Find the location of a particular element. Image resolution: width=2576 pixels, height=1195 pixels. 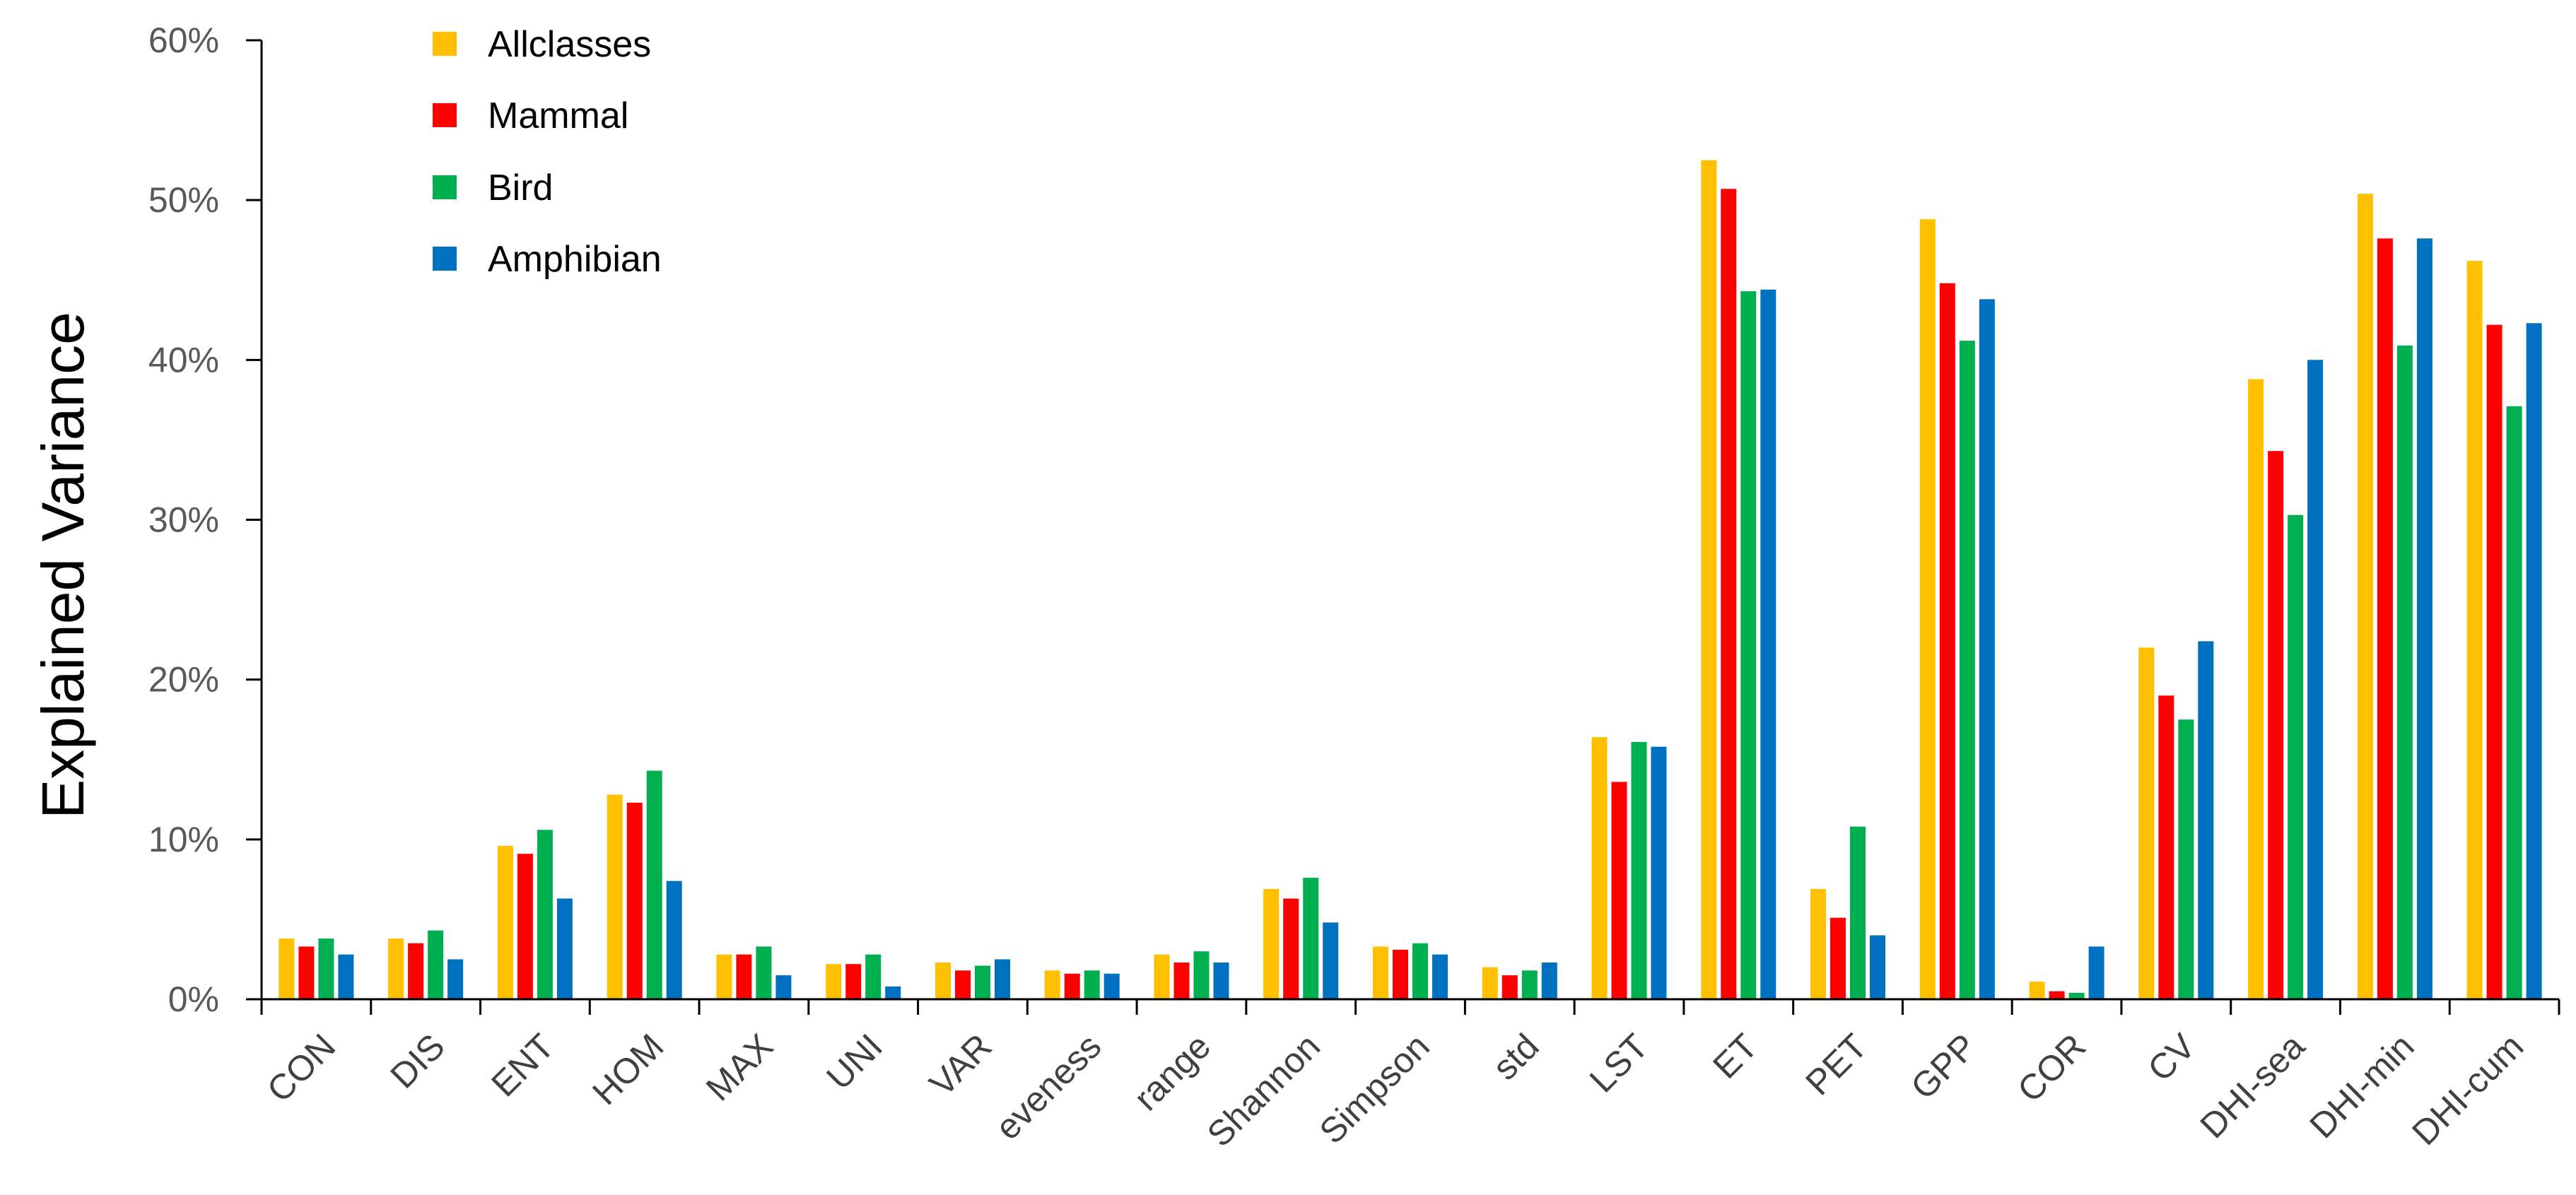

bar-dhi-cum-amphibian is located at coordinates (2534, 661).